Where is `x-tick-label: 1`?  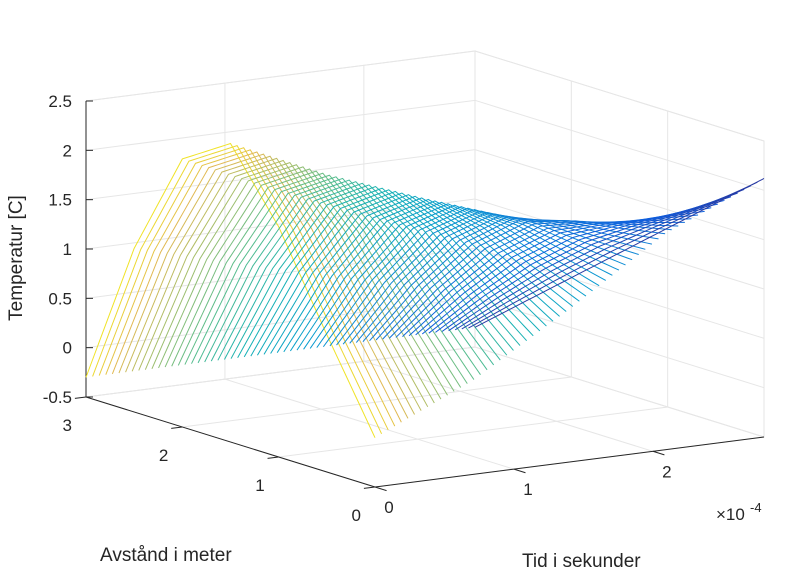
x-tick-label: 1 is located at coordinates (527, 489).